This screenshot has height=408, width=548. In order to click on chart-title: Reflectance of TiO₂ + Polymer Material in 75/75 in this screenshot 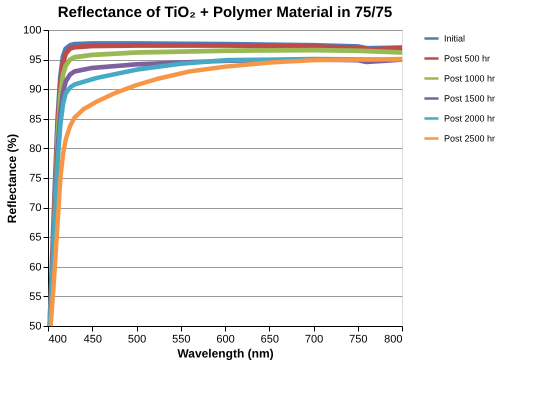, I will do `click(225, 12)`.